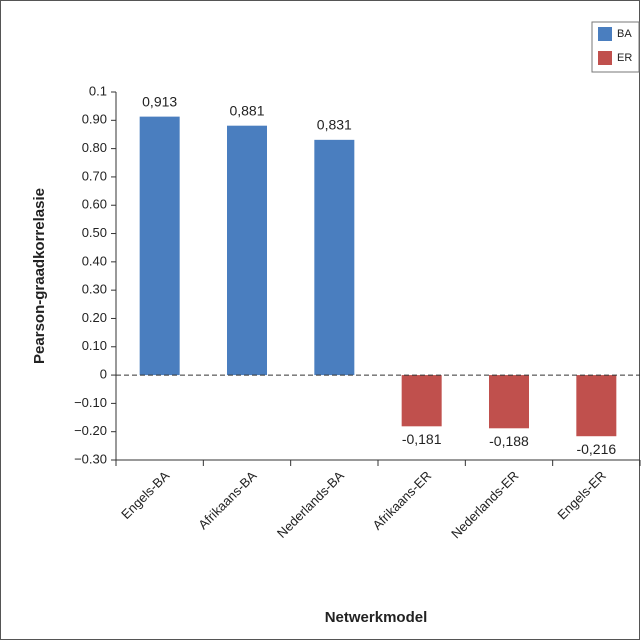 Image resolution: width=641 pixels, height=641 pixels. I want to click on value-label: 0,881, so click(246, 110).